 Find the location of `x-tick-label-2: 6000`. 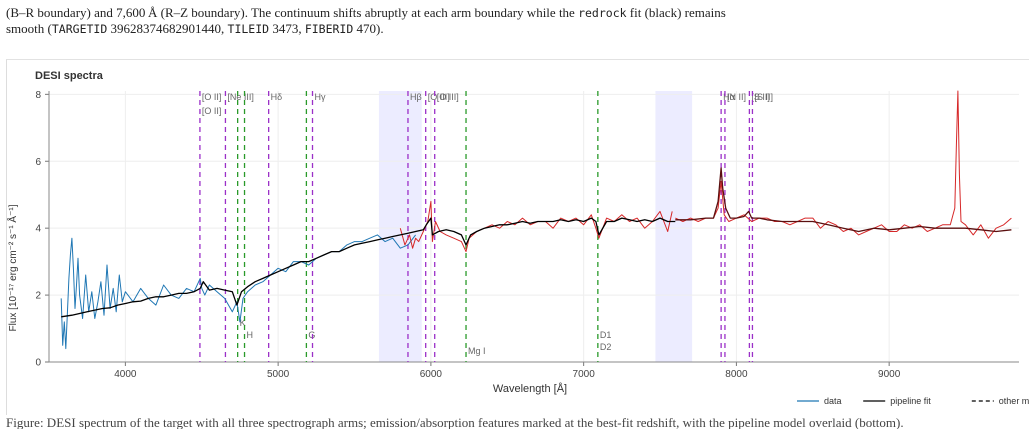

x-tick-label-2: 6000 is located at coordinates (431, 374).